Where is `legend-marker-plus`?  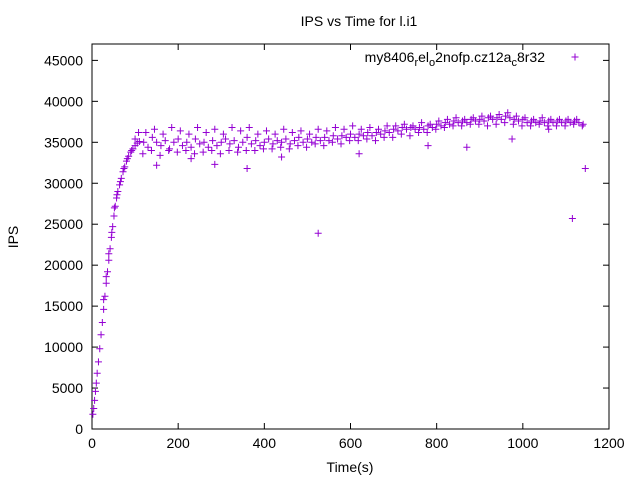
legend-marker-plus is located at coordinates (575, 57).